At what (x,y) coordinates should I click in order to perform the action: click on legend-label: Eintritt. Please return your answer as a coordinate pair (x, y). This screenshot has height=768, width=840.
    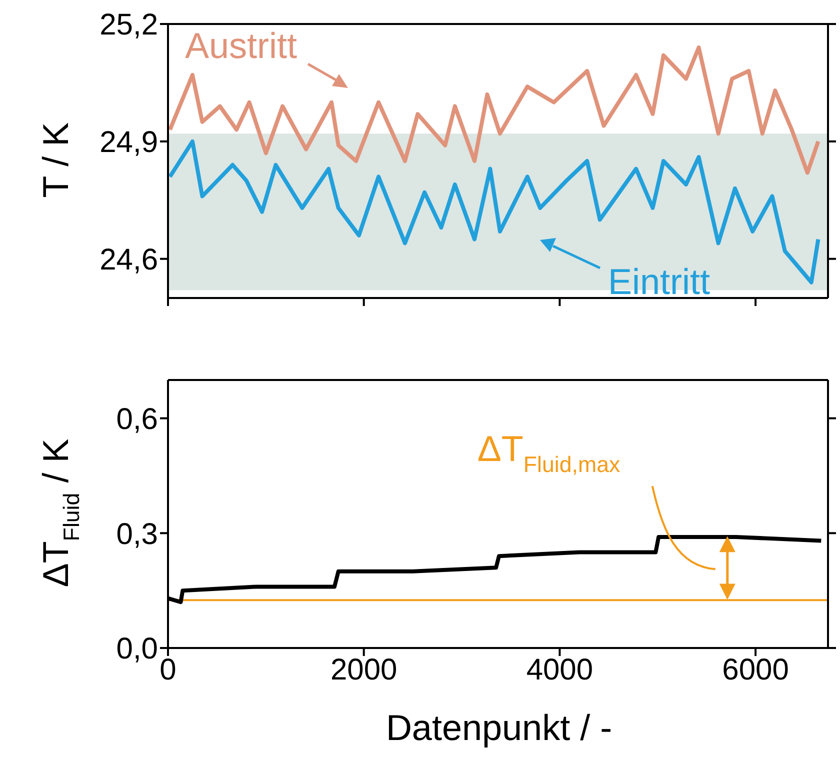
    Looking at the image, I should click on (659, 281).